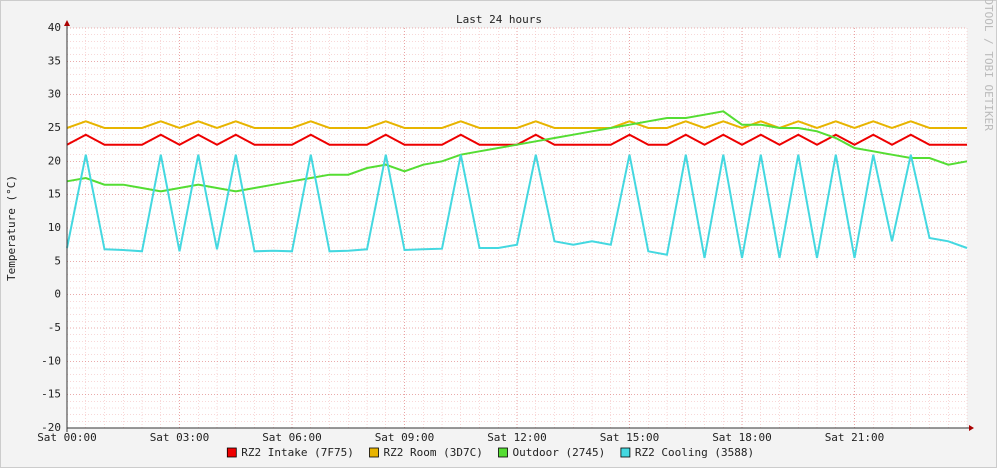 The image size is (997, 468). I want to click on y-tick-label: -5, so click(54, 327).